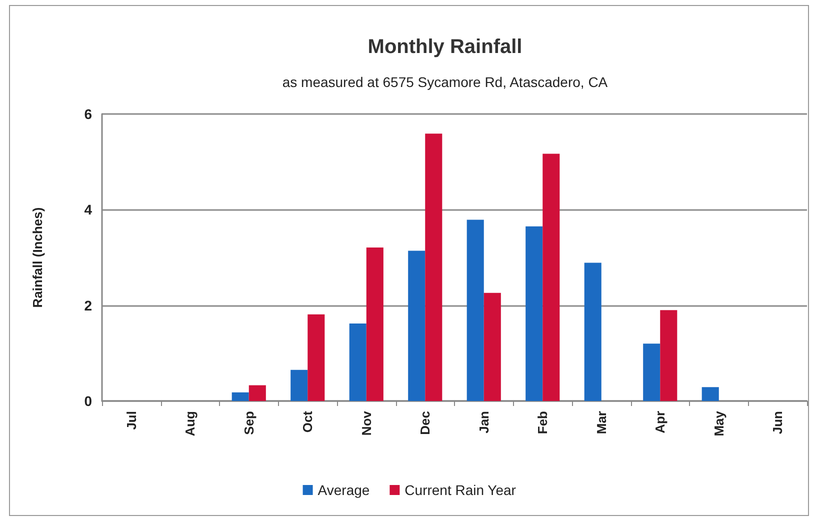  Describe the element at coordinates (718, 423) in the screenshot. I see `x-tick-label: May` at that location.